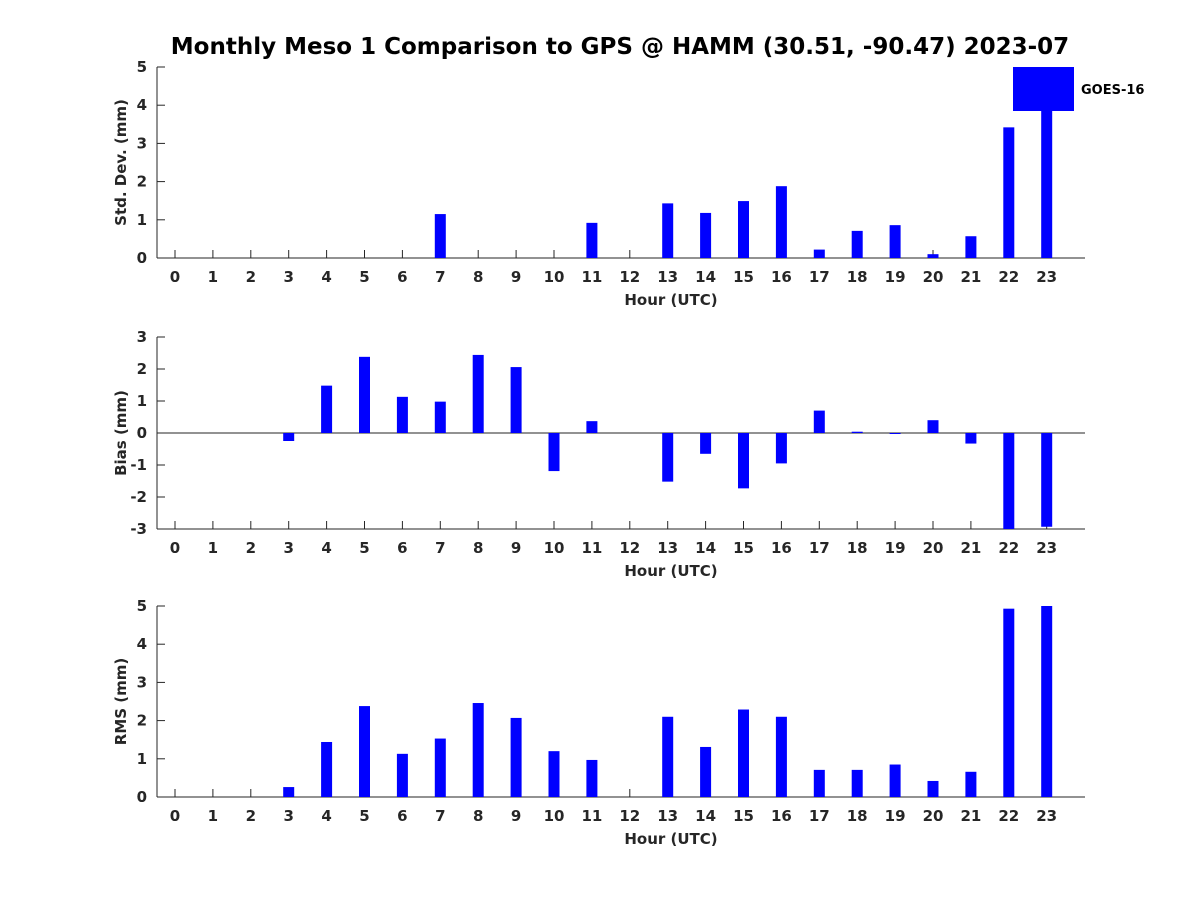 The image size is (1200, 905). What do you see at coordinates (138, 529) in the screenshot?
I see `y-tick-label: -3` at bounding box center [138, 529].